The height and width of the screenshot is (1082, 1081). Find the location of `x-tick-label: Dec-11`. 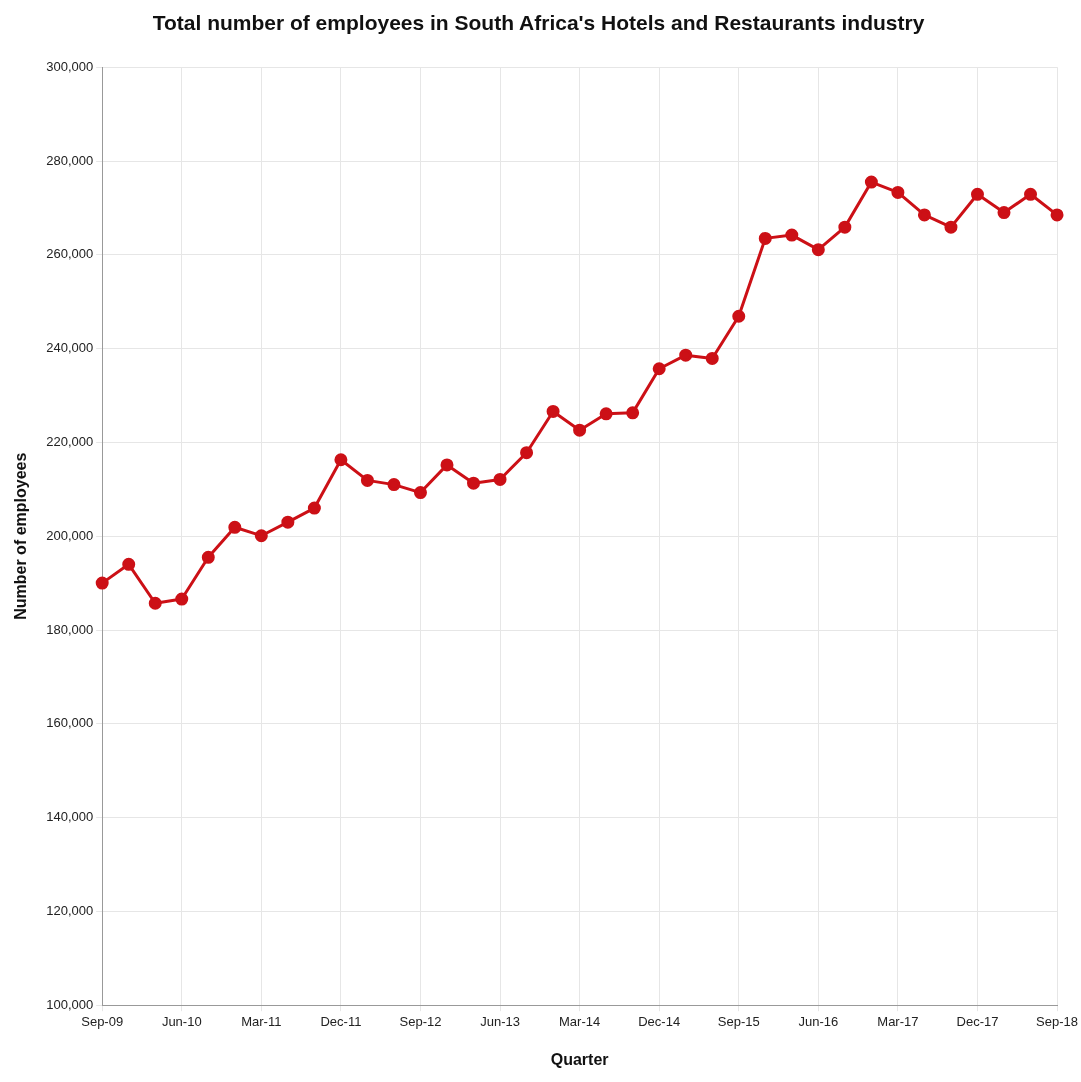

x-tick-label: Dec-11 is located at coordinates (341, 1021).